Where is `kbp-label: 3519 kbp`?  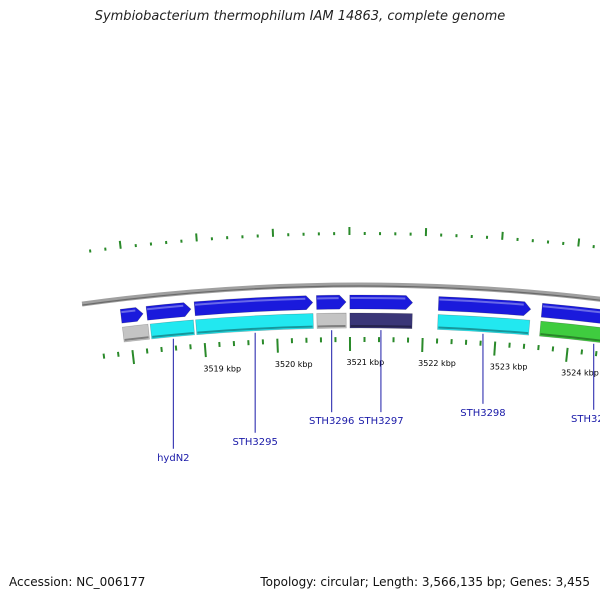
kbp-label: 3519 kbp is located at coordinates (222, 368).